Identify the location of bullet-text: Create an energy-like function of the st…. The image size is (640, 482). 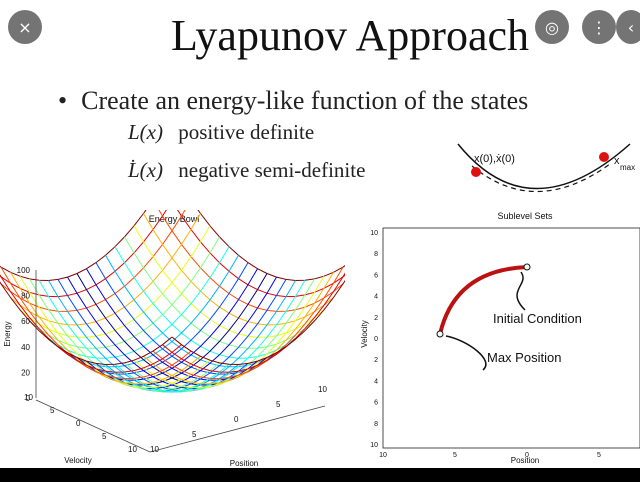
(305, 100).